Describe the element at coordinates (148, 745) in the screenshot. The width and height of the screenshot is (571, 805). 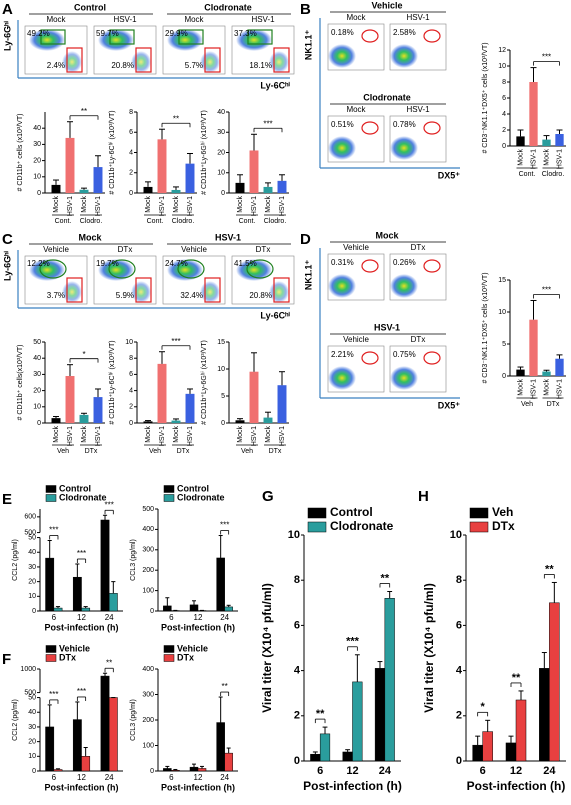
I see `y-tick-label: 100` at that location.